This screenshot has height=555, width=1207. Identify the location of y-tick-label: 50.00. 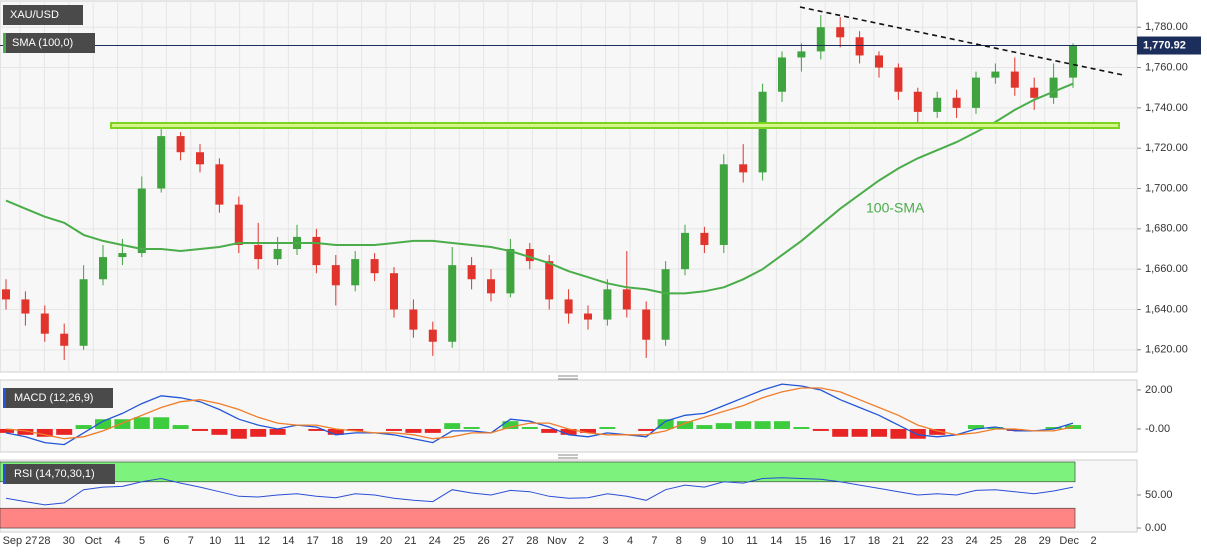
(1159, 495).